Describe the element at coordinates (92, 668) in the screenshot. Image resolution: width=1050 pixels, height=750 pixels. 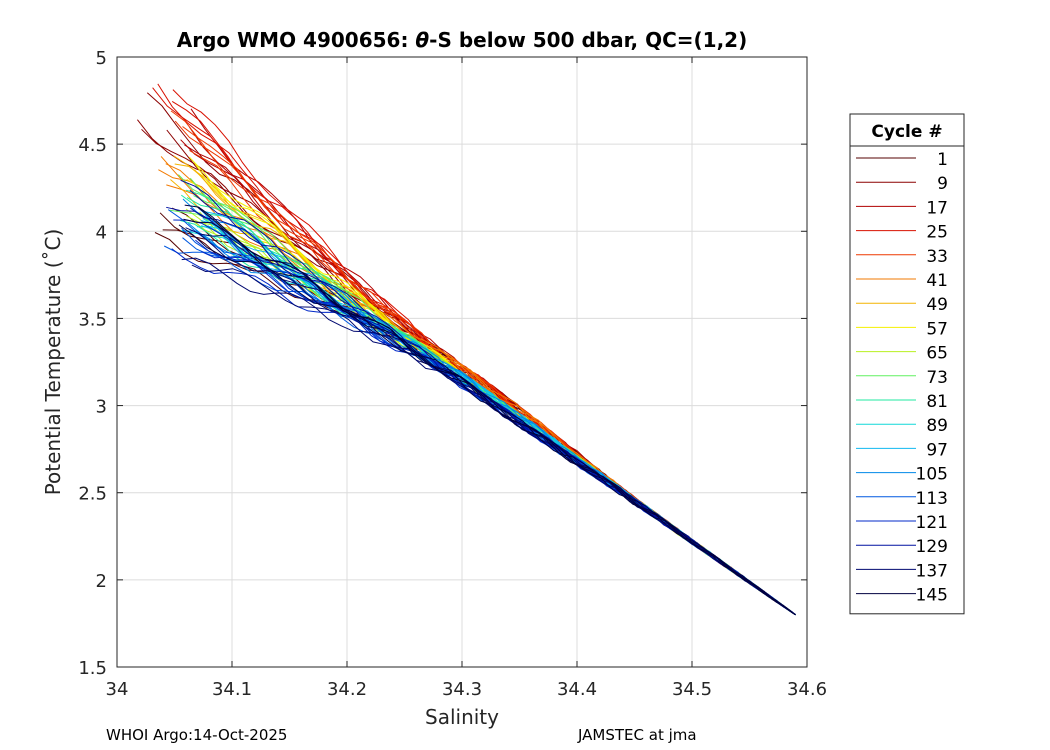
I see `y-tick-label: 1.5` at that location.